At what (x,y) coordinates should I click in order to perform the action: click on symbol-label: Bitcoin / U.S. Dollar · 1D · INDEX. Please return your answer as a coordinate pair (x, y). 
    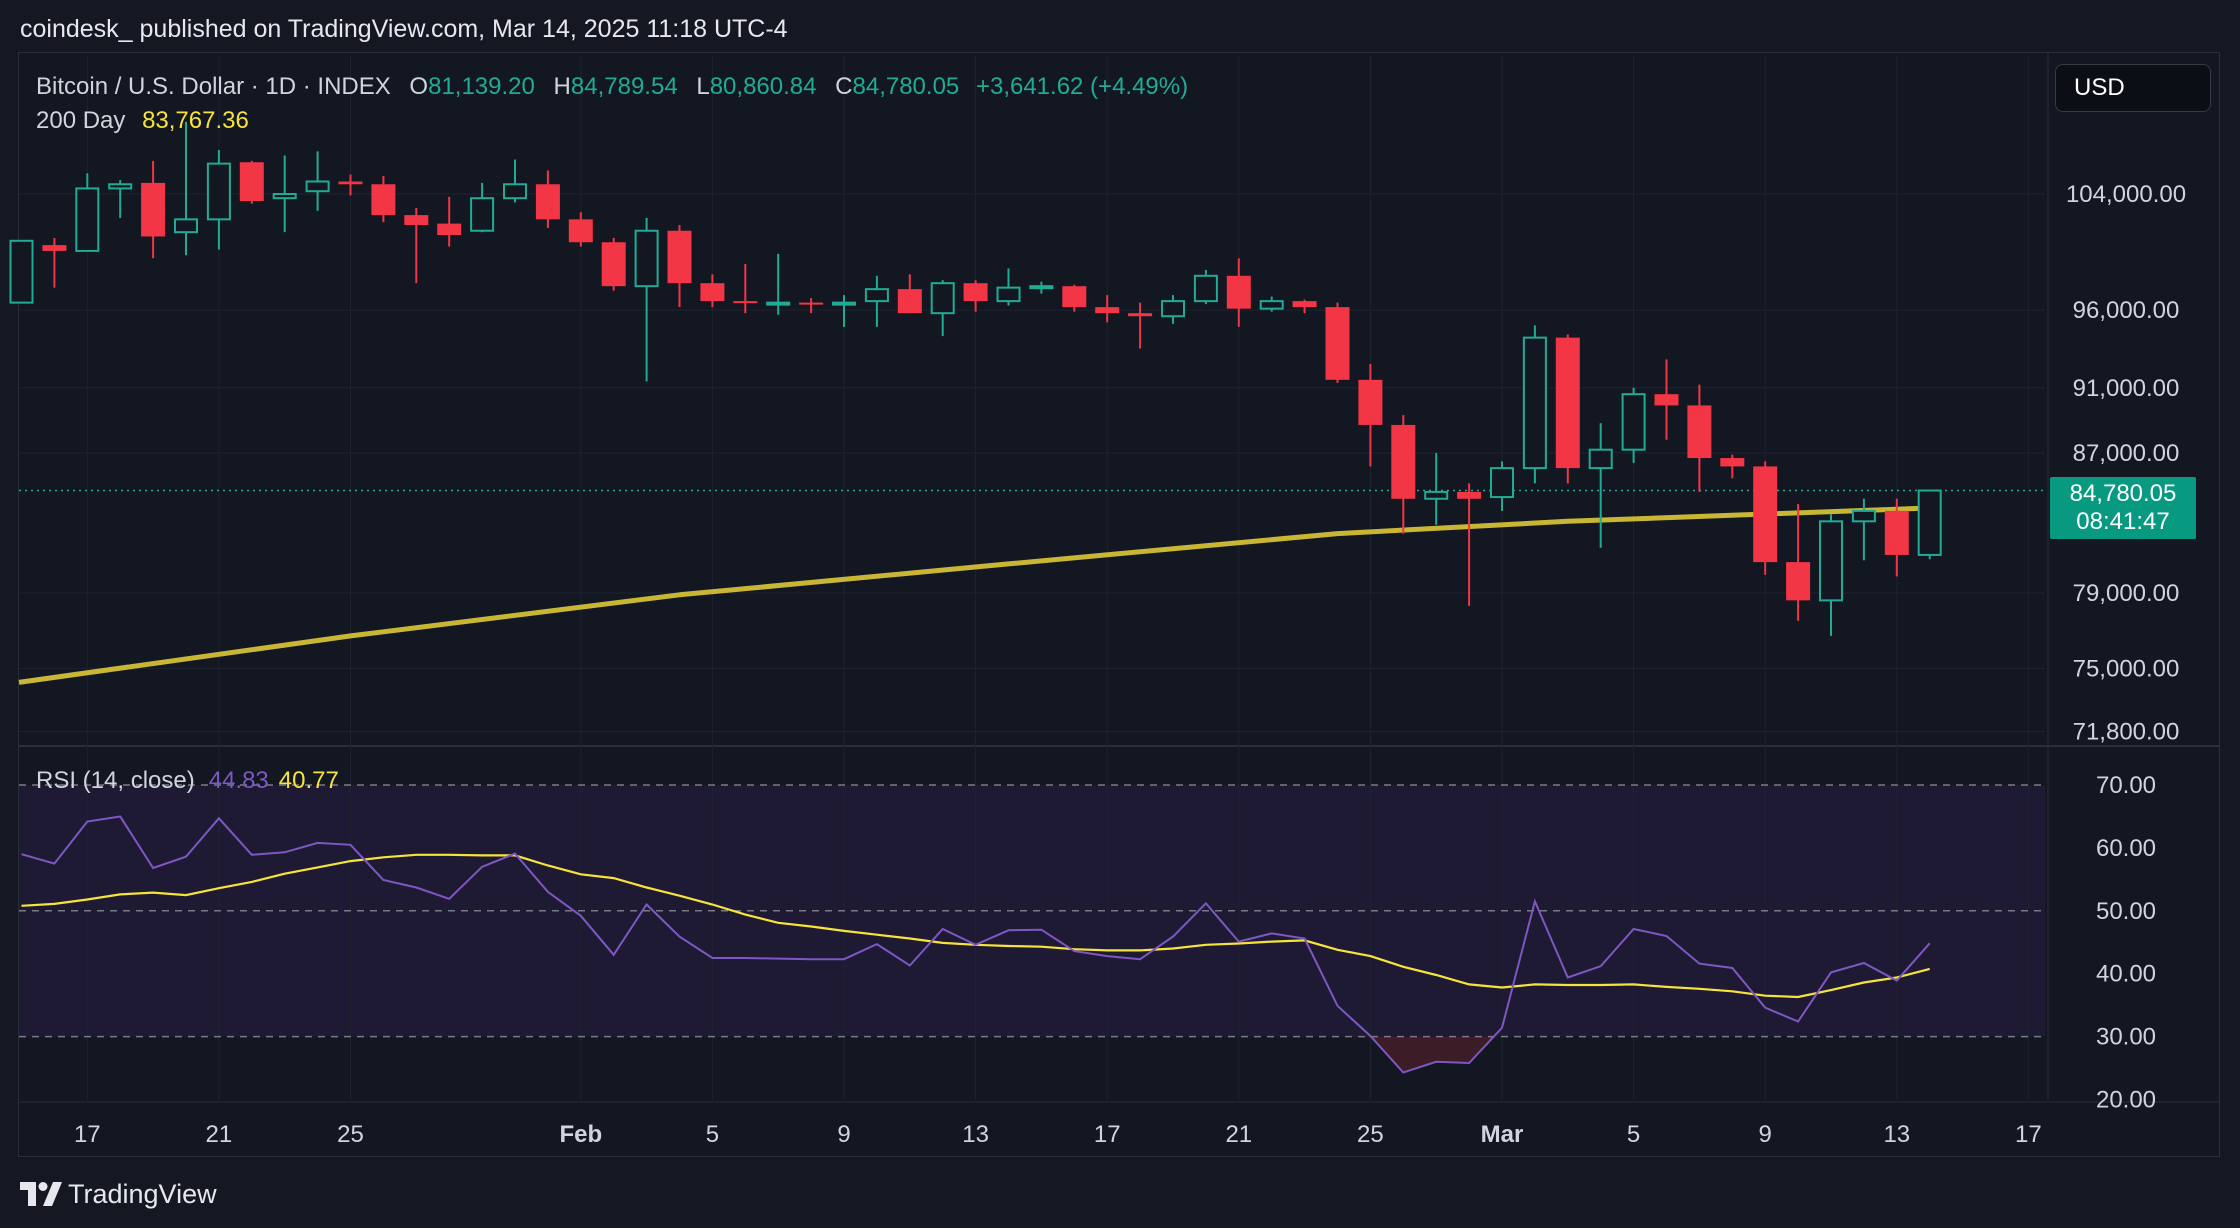
    Looking at the image, I should click on (213, 86).